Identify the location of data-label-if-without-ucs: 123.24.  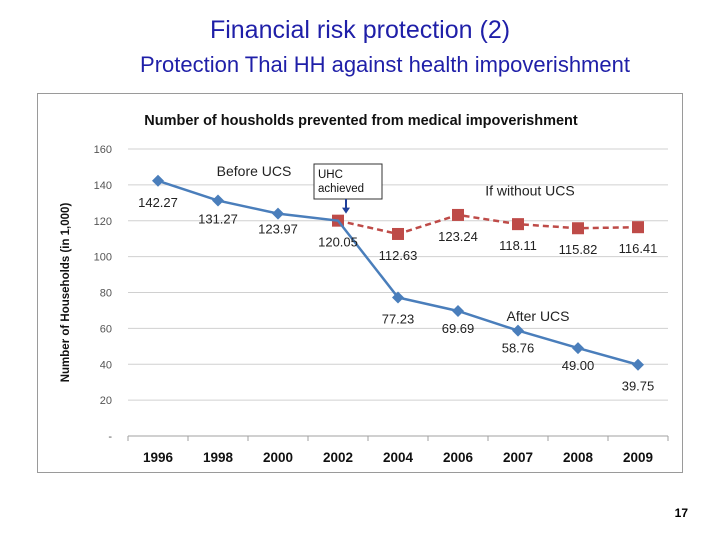
(458, 236).